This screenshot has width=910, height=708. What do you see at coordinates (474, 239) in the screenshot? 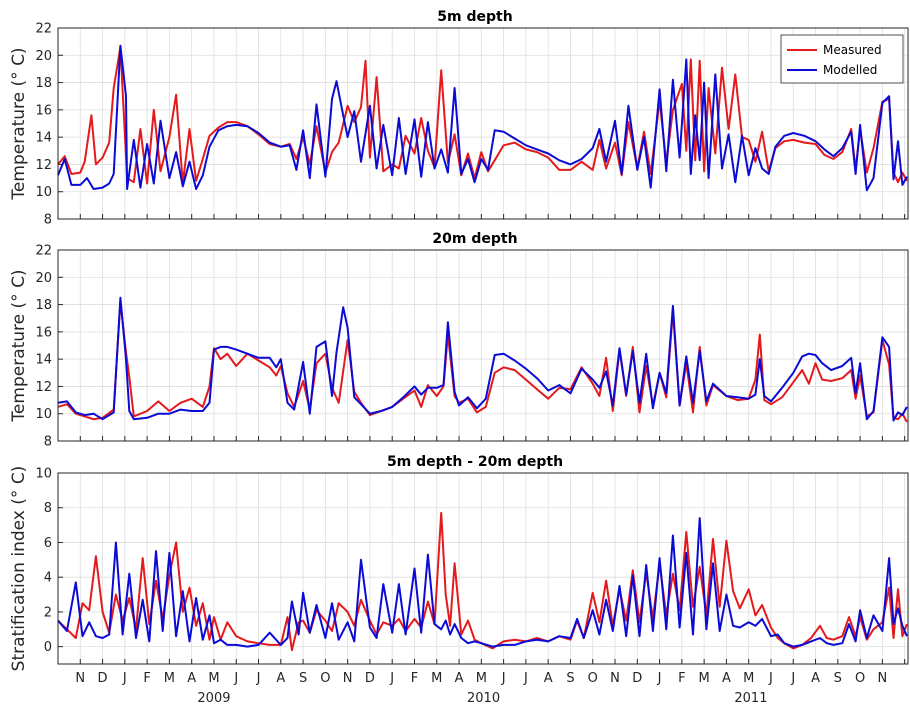
I see `chart-title: 20m depth` at bounding box center [474, 239].